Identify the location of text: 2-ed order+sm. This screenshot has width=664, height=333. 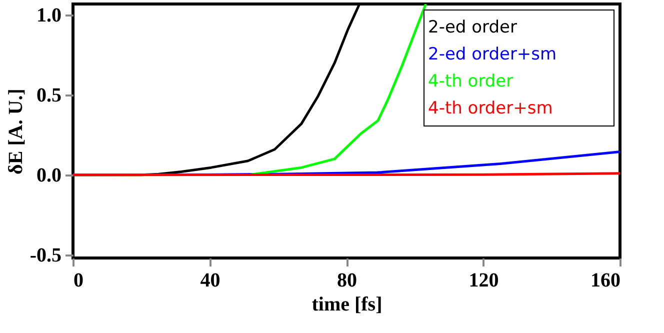
(492, 54).